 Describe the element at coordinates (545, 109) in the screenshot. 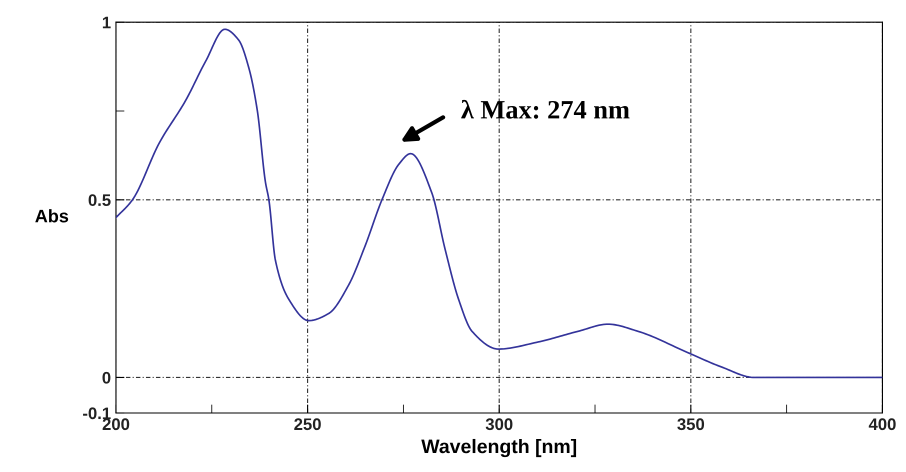

I see `annotation: λ Max: 274 nm` at that location.